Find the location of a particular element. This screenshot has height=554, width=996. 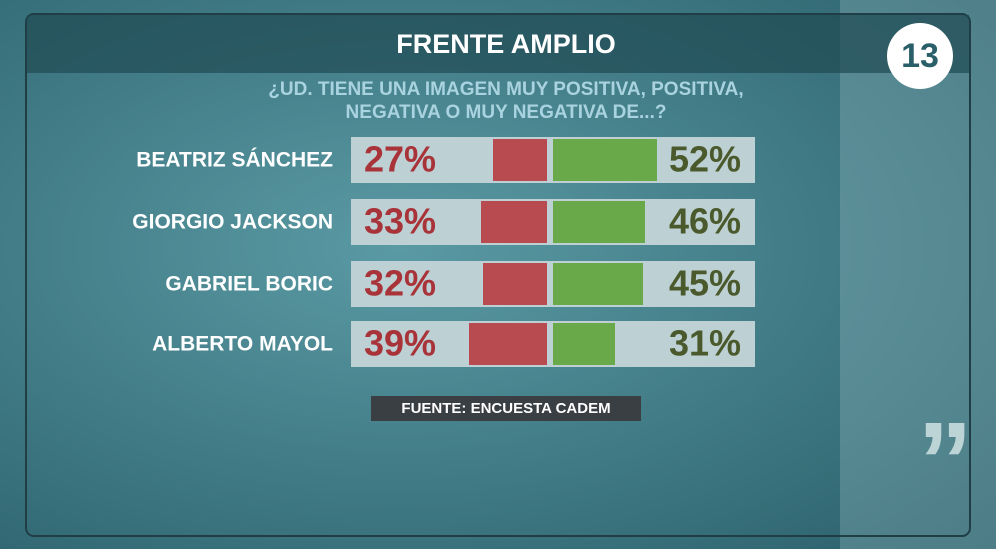

positive-value-label: 46% is located at coordinates (705, 221).